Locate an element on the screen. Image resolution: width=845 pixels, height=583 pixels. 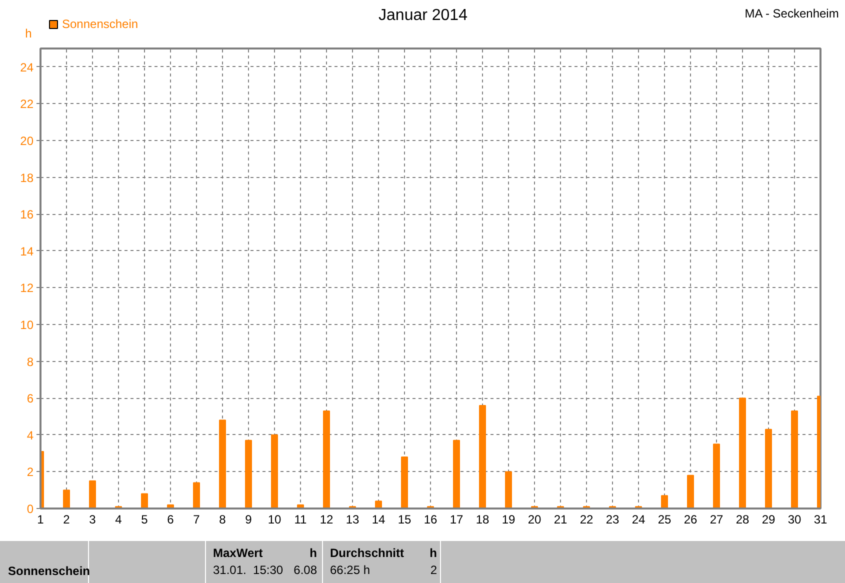
x-tick-label: 13 is located at coordinates (353, 519).